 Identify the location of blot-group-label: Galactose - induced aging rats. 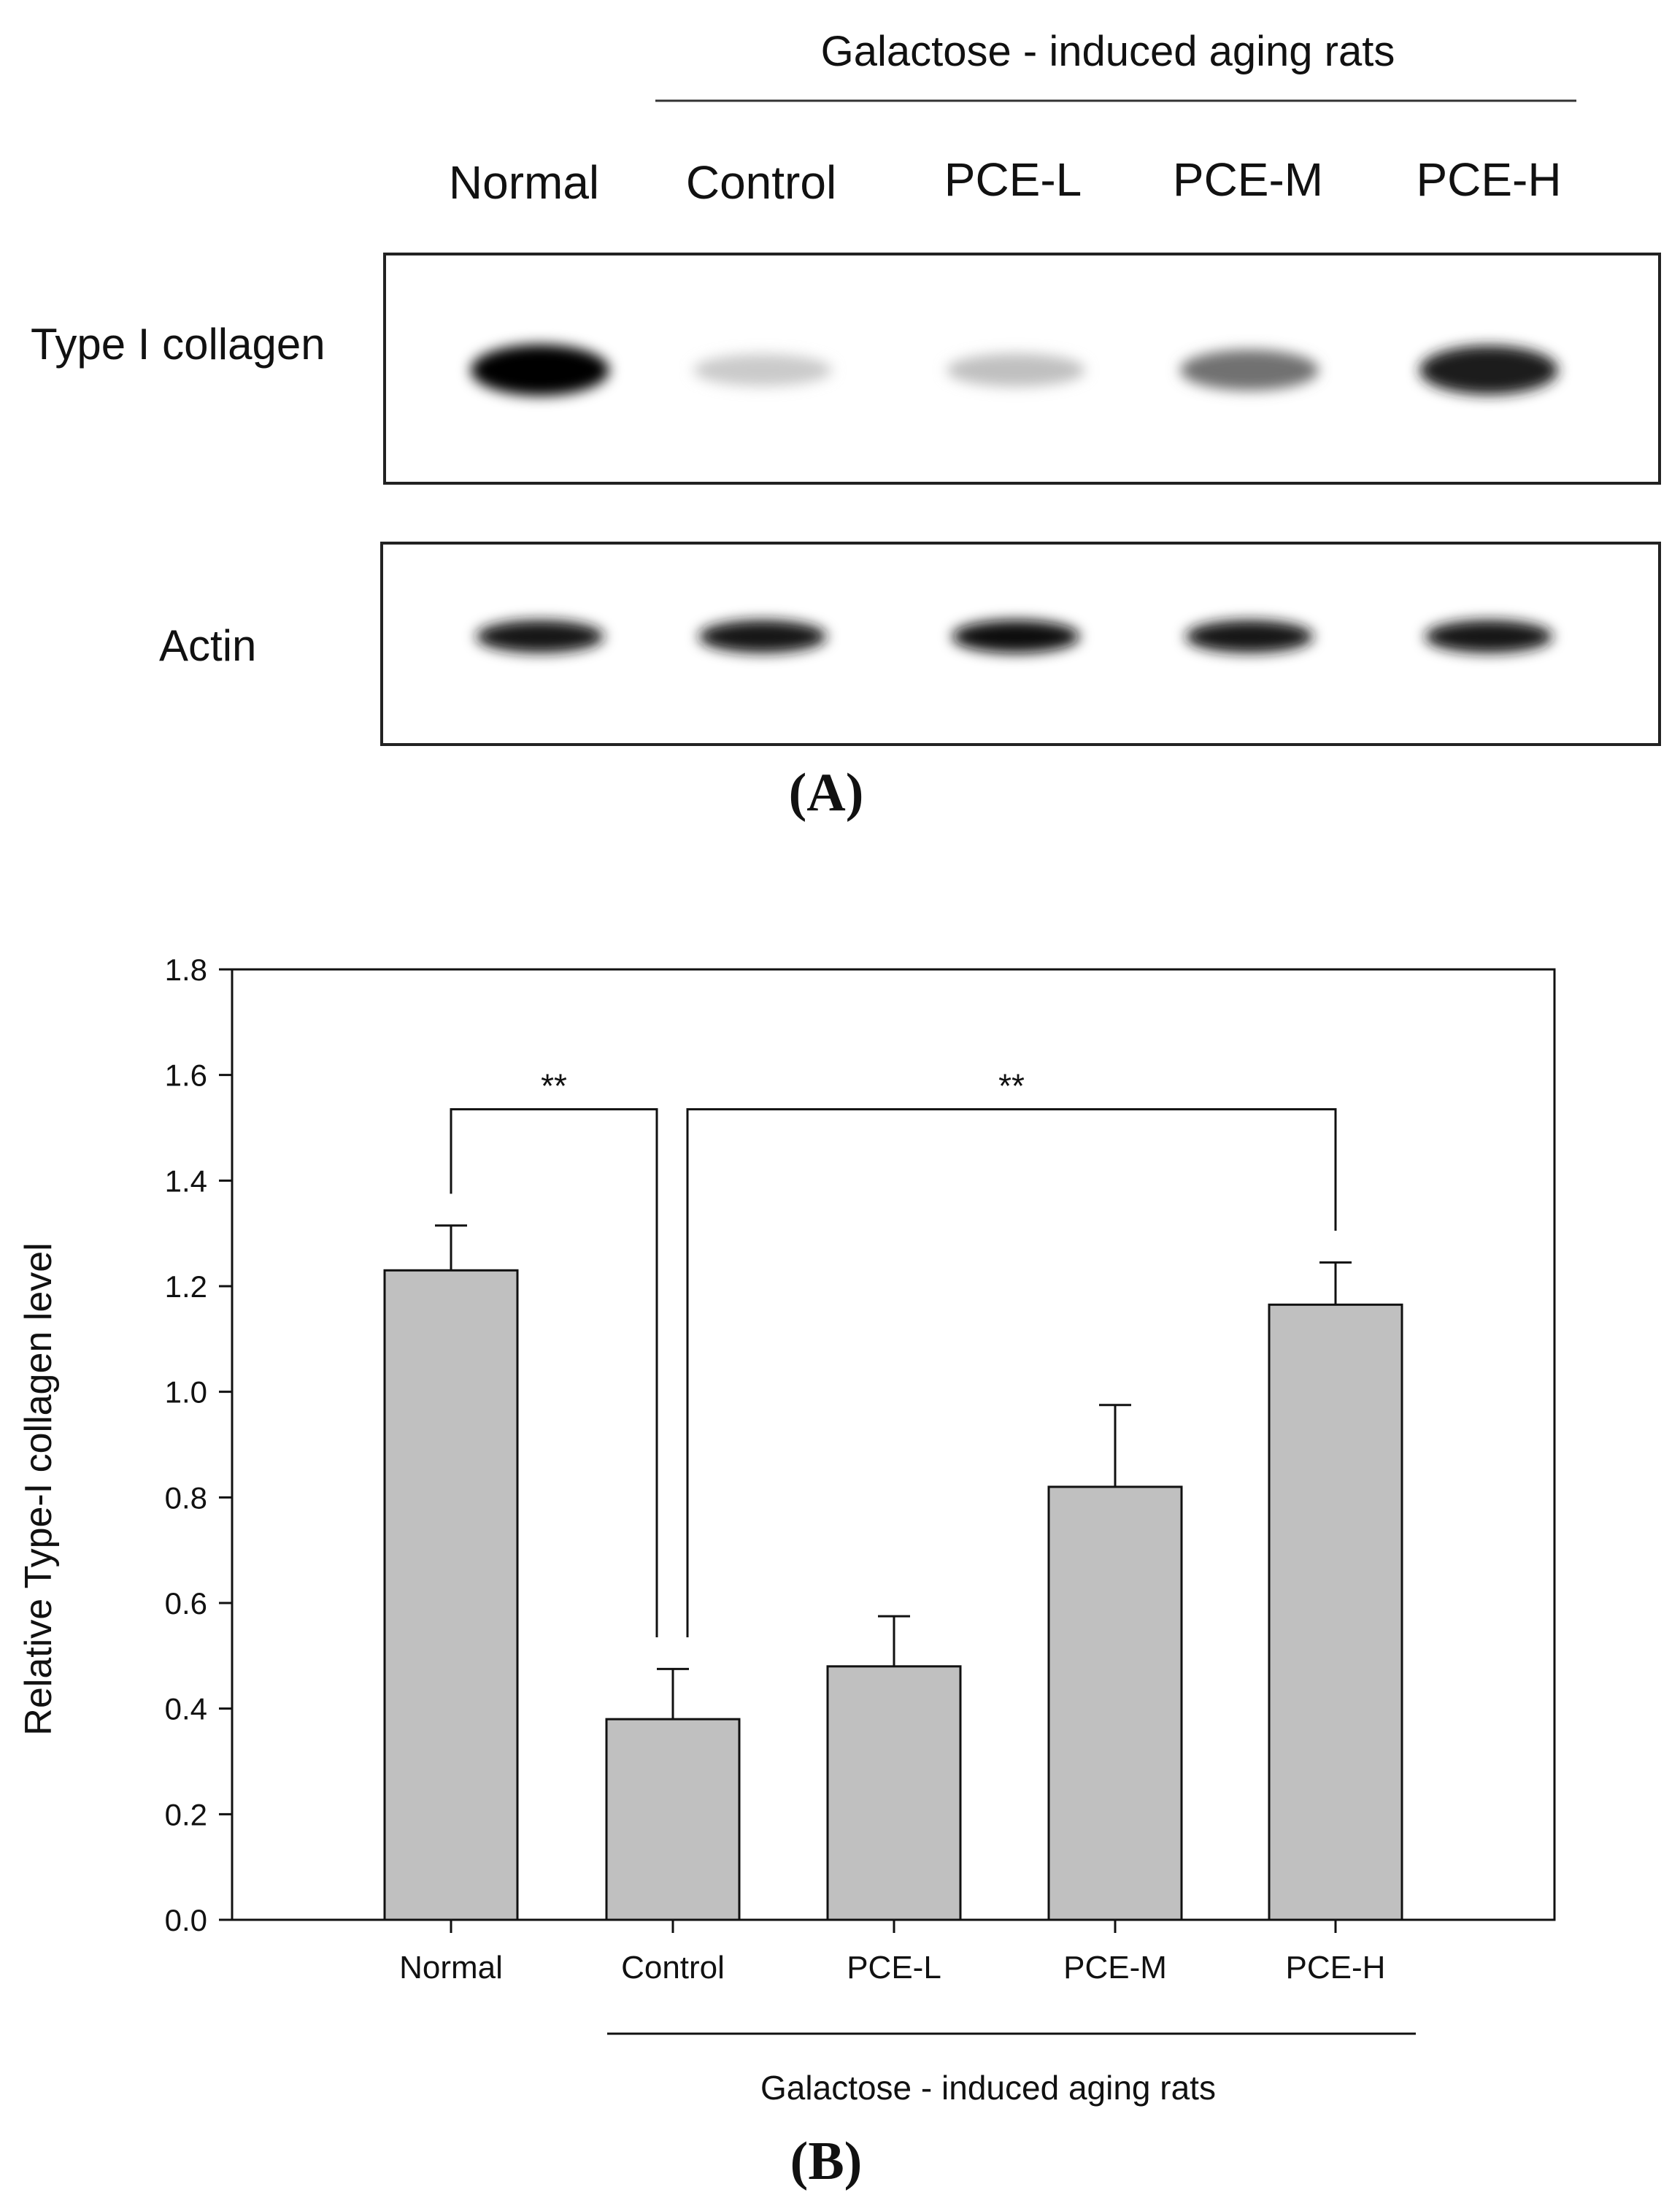
(1108, 52).